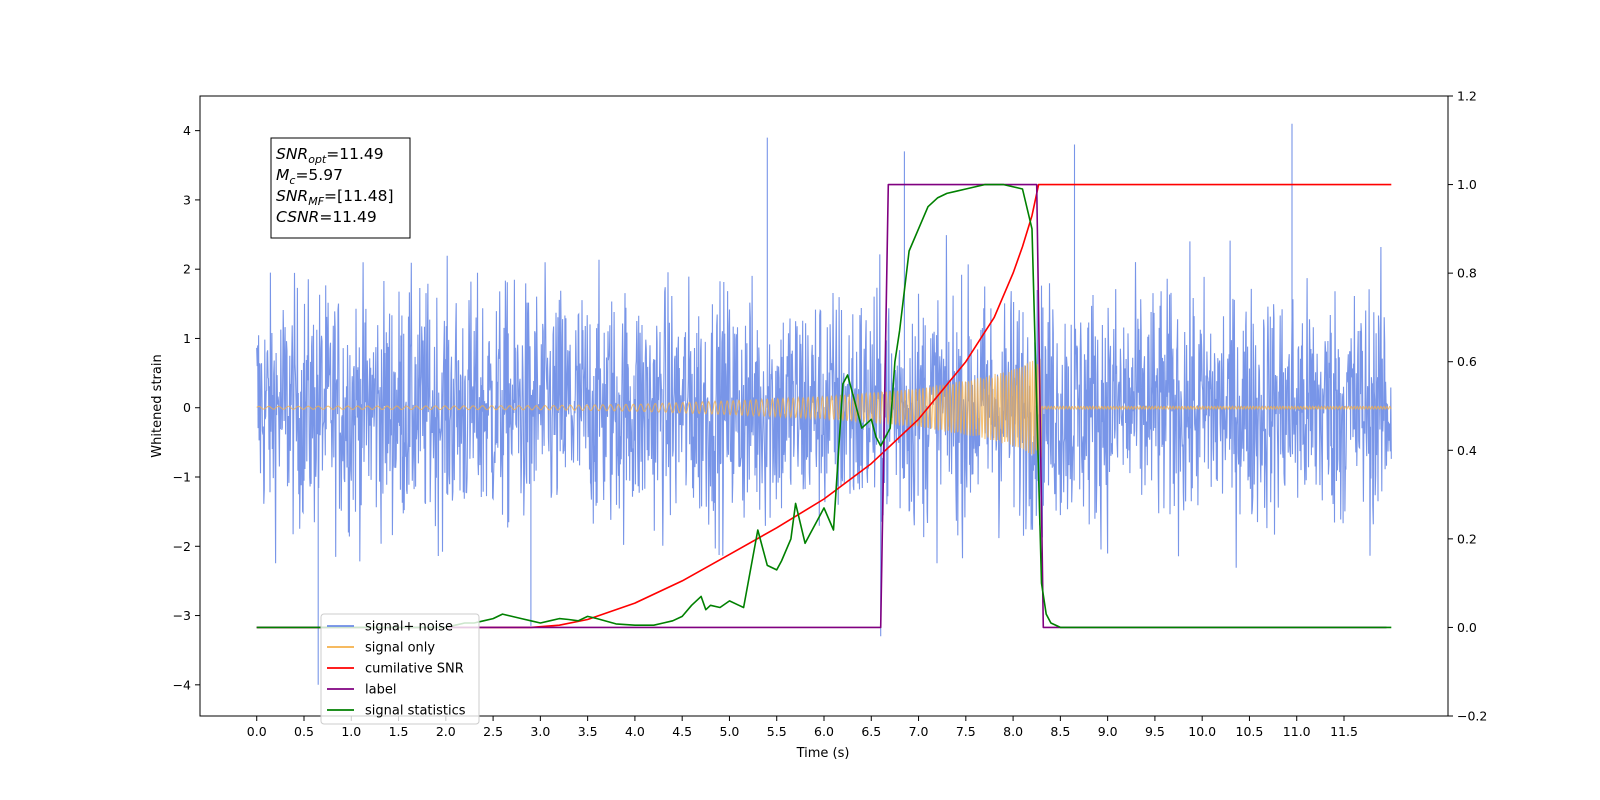 The height and width of the screenshot is (800, 1600). What do you see at coordinates (1467, 627) in the screenshot?
I see `y-tick-label-right: 0.0` at bounding box center [1467, 627].